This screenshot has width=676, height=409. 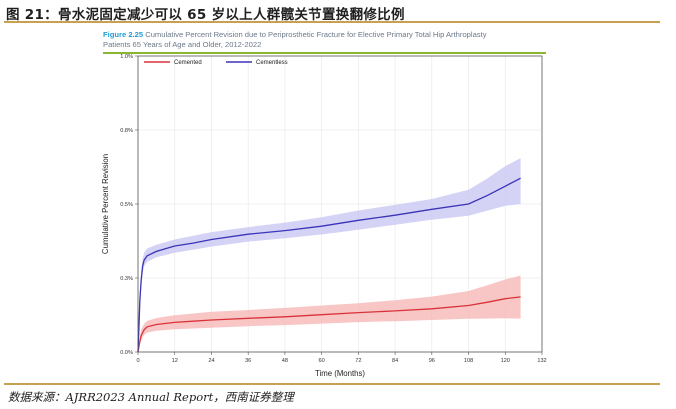 I want to click on x-tick-label: 24, so click(x=211, y=361).